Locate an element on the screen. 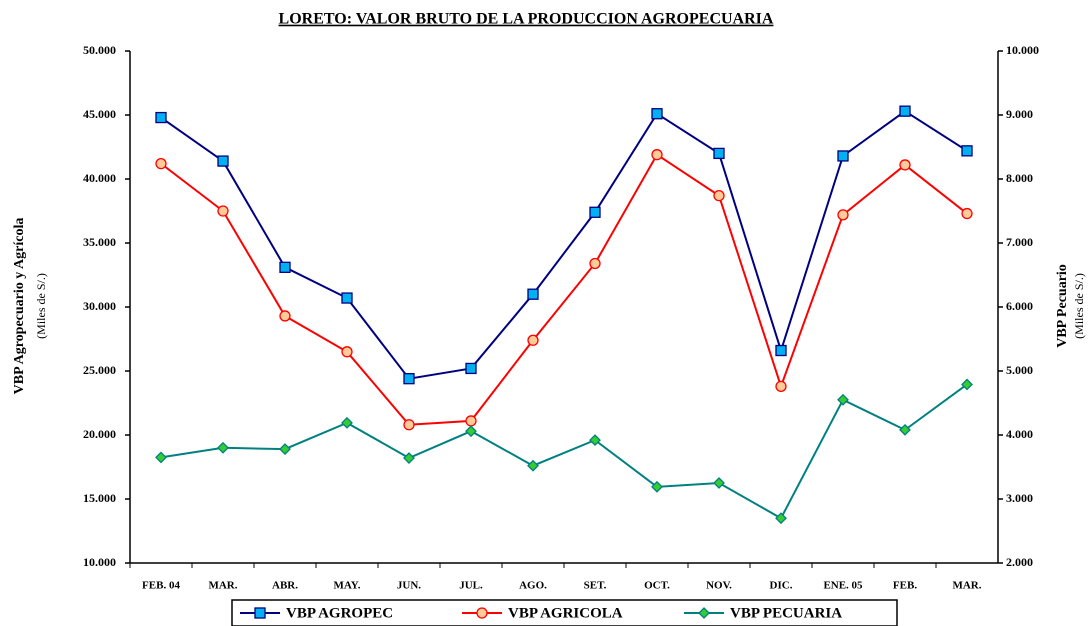 This screenshot has height=626, width=1089. x-tick-label: OCT. is located at coordinates (657, 586).